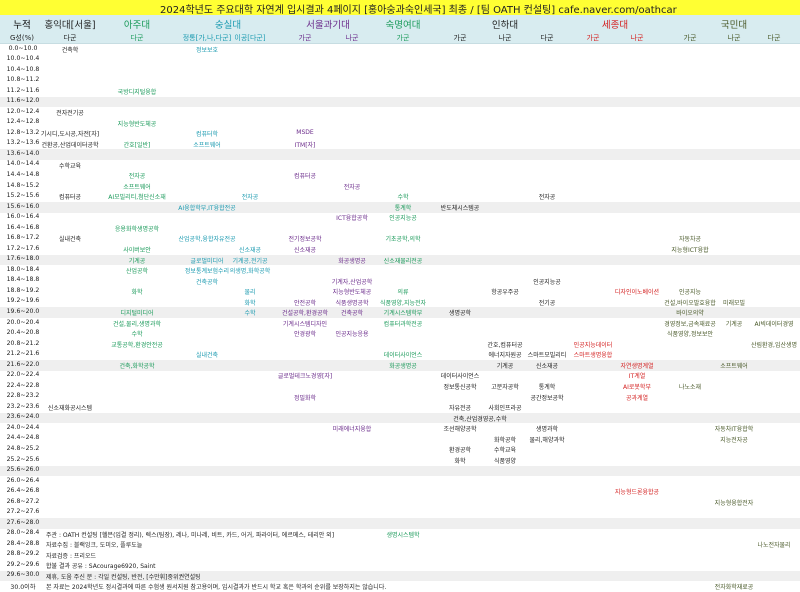  I want to click on major-cell: 식품생명공학, so click(352, 303).